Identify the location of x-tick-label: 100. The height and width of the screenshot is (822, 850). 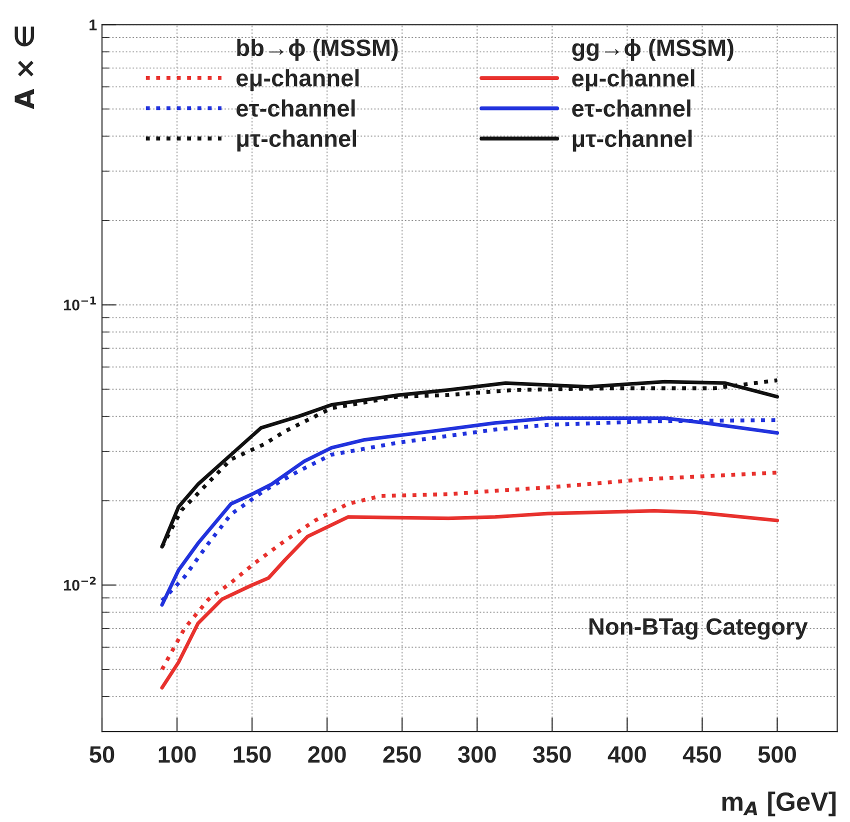
(177, 754).